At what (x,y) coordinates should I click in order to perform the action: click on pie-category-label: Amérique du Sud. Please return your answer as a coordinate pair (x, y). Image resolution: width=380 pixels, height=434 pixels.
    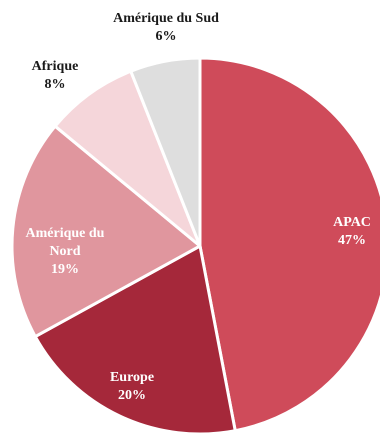
    Looking at the image, I should click on (166, 18).